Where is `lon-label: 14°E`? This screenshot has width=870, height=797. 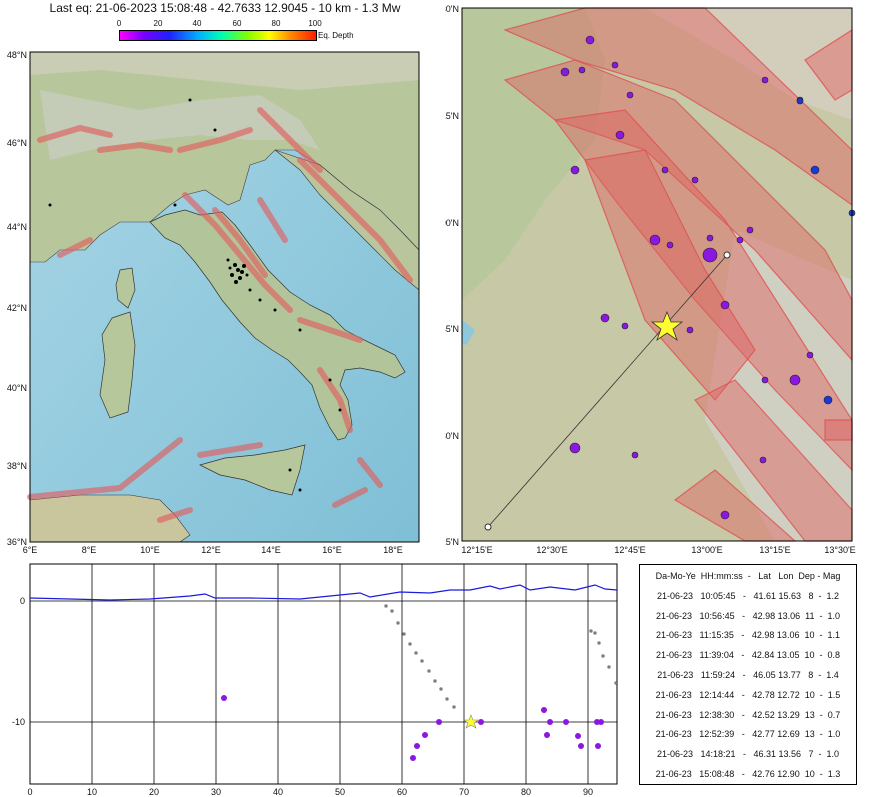 lon-label: 14°E is located at coordinates (271, 550).